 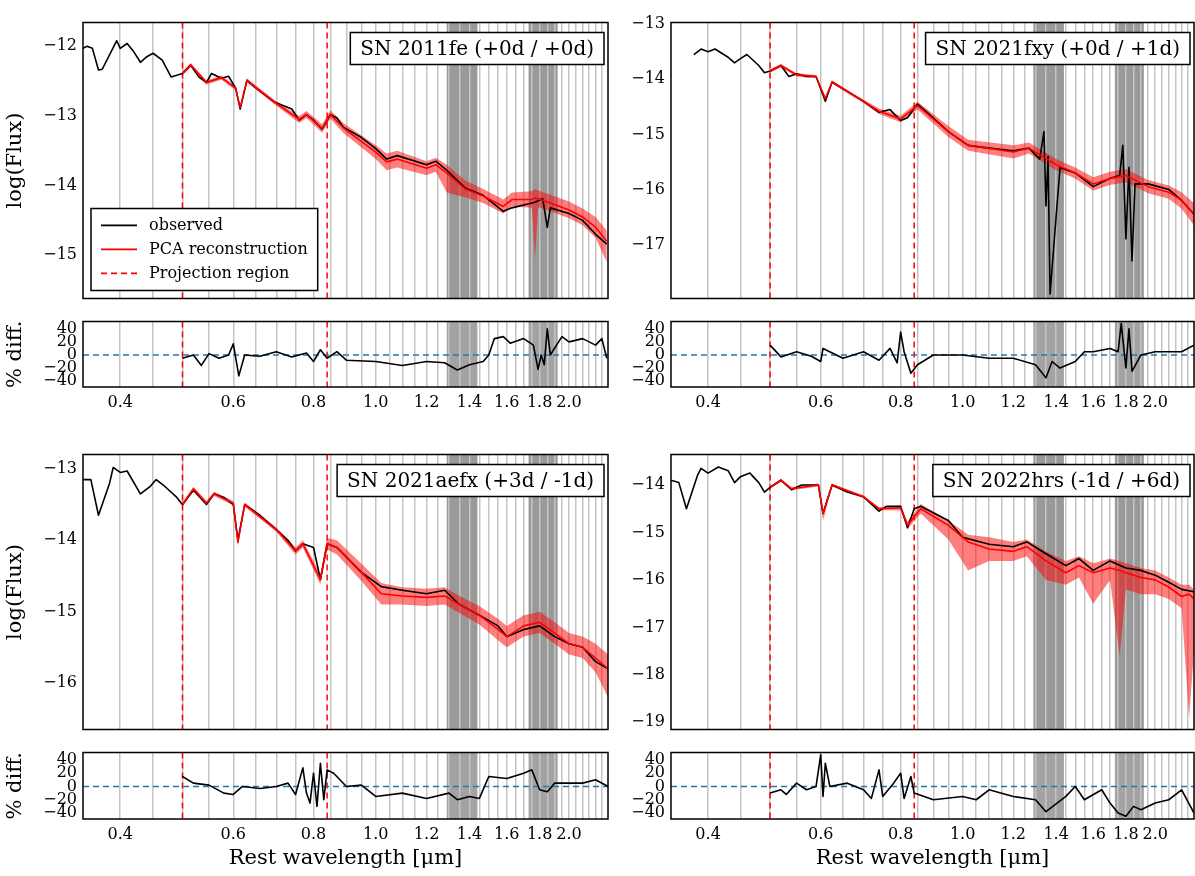 What do you see at coordinates (471, 479) in the screenshot?
I see `annotation: SN 2021aefx (+3d / -1d)` at bounding box center [471, 479].